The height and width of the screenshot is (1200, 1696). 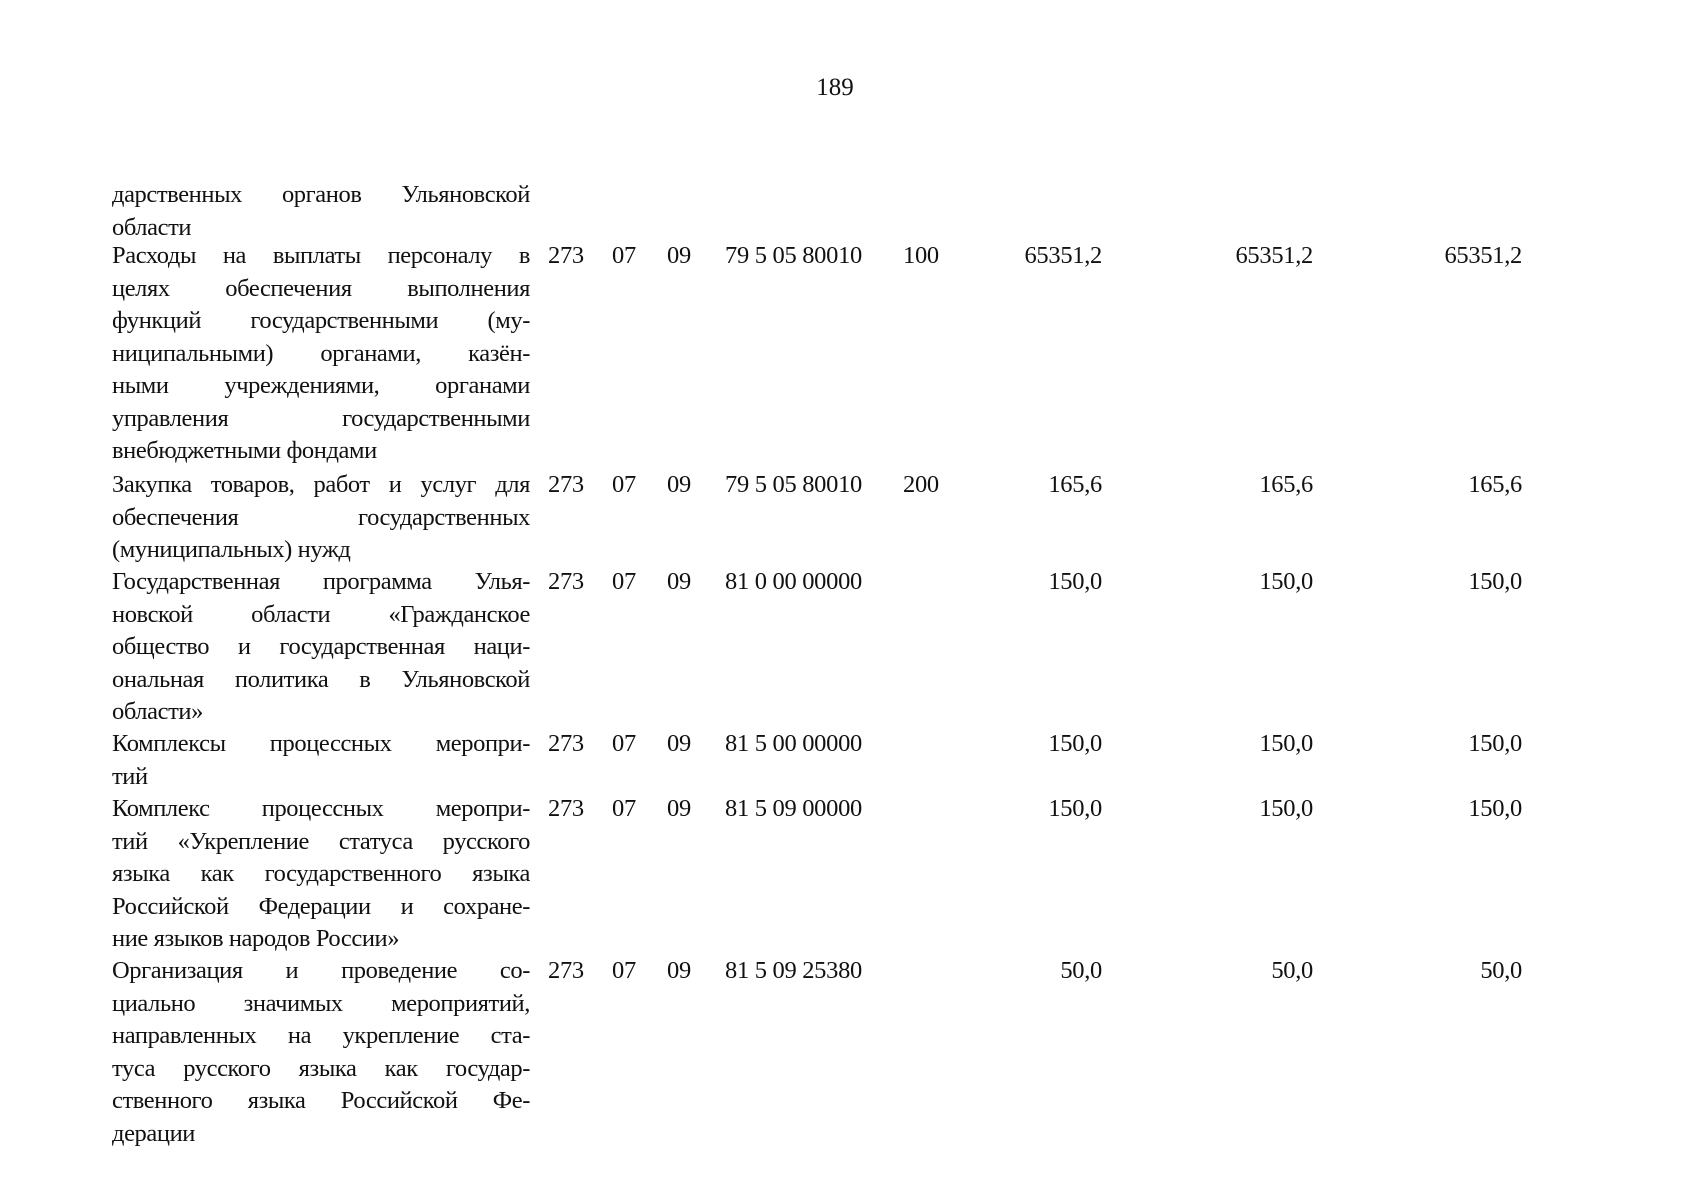 I want to click on description-line: языка как государственного языка, so click(x=321, y=873).